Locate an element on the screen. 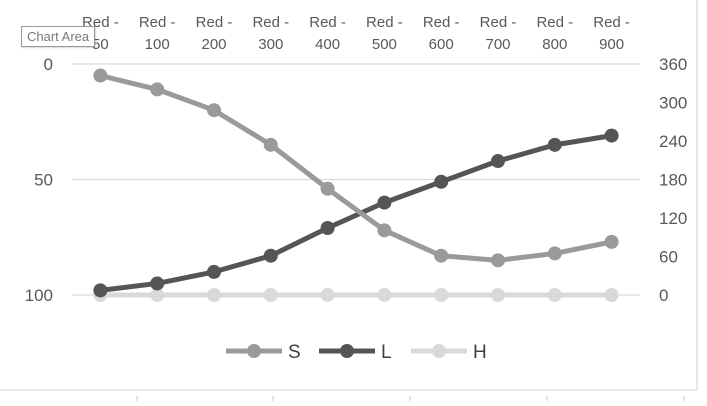  x-tick-label: 800 is located at coordinates (554, 44).